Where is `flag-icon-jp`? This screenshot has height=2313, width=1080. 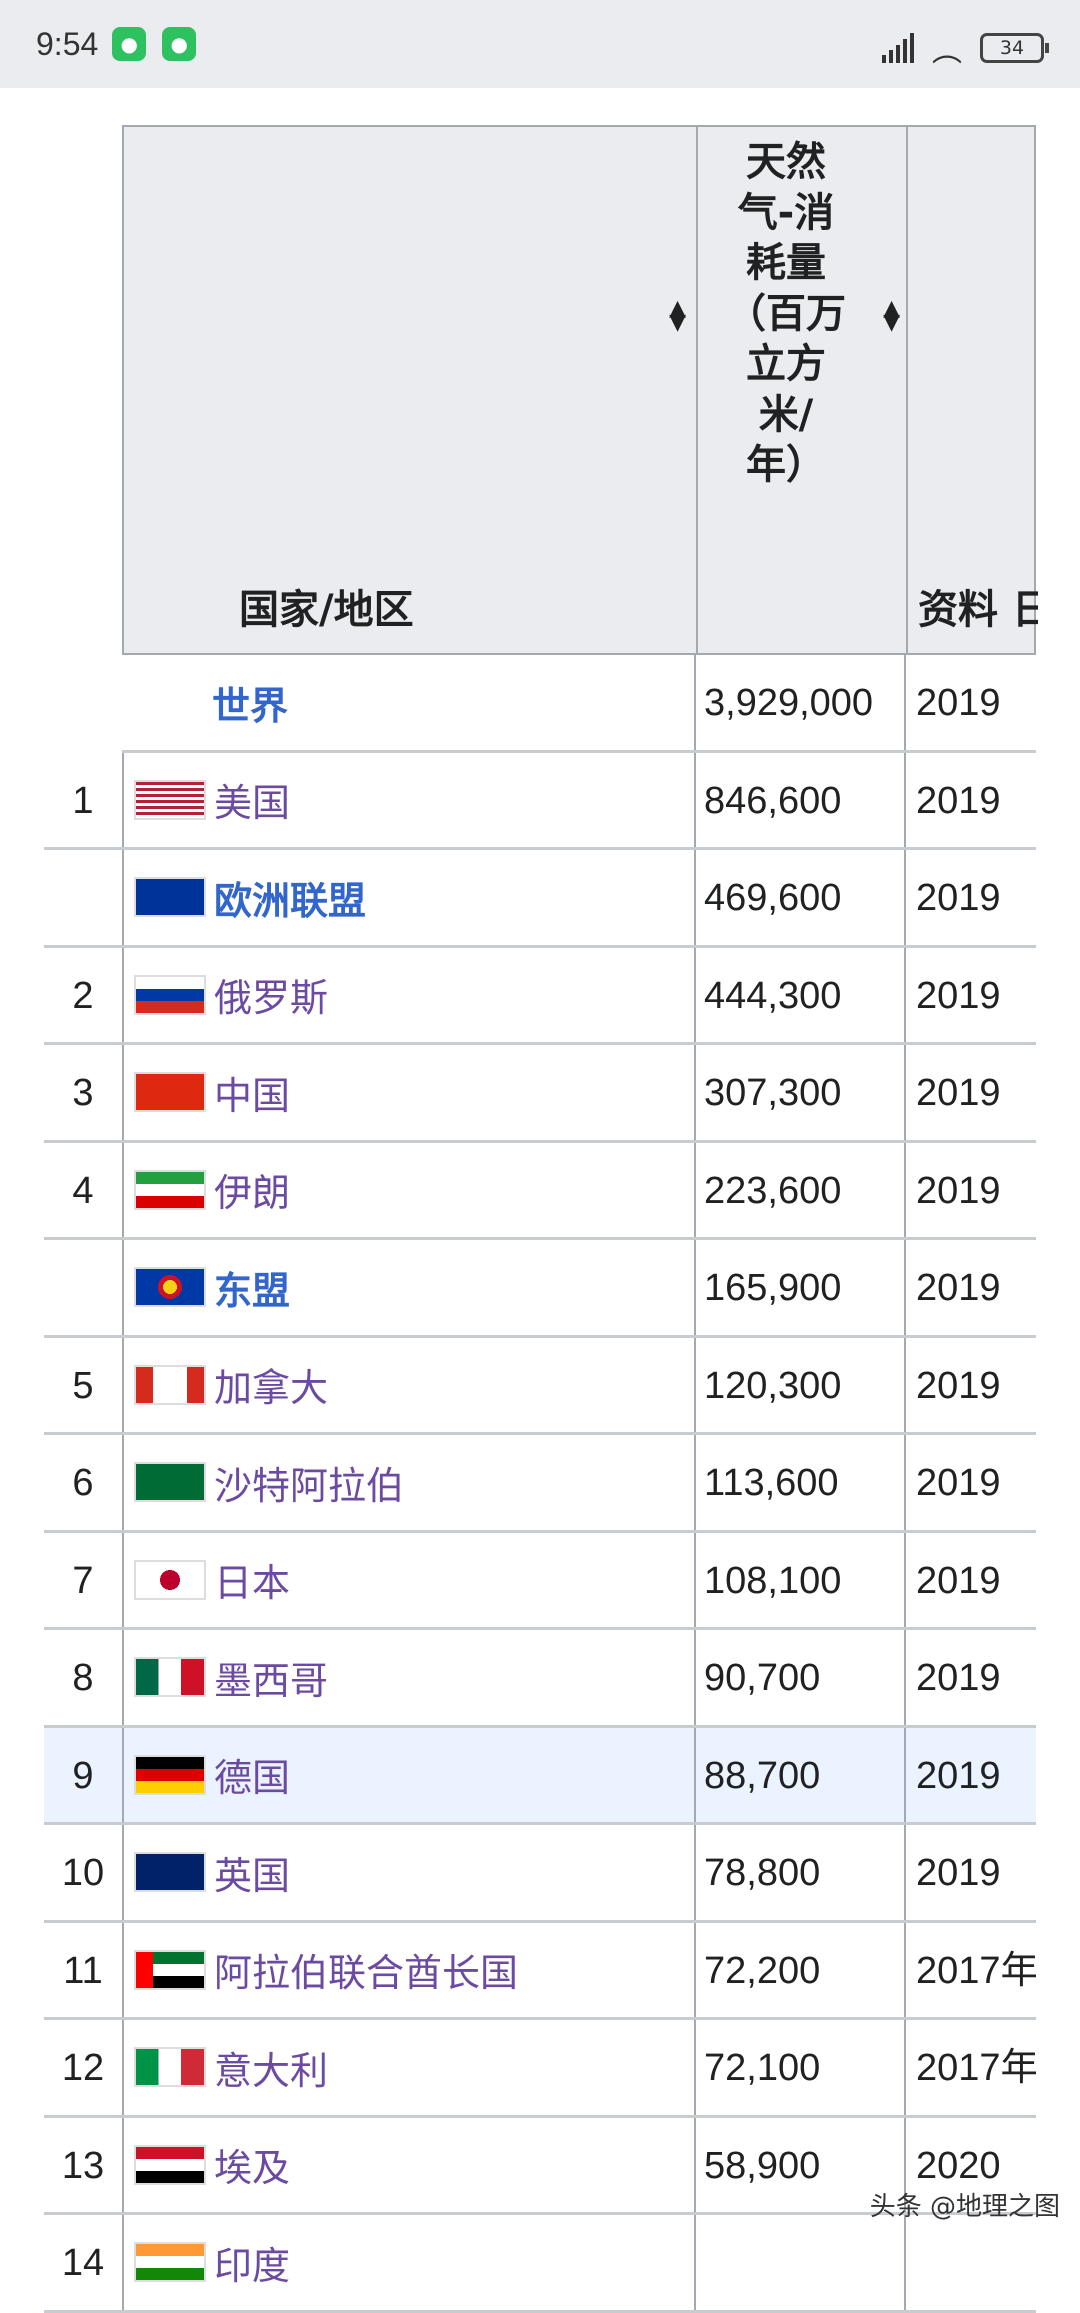 flag-icon-jp is located at coordinates (170, 1579).